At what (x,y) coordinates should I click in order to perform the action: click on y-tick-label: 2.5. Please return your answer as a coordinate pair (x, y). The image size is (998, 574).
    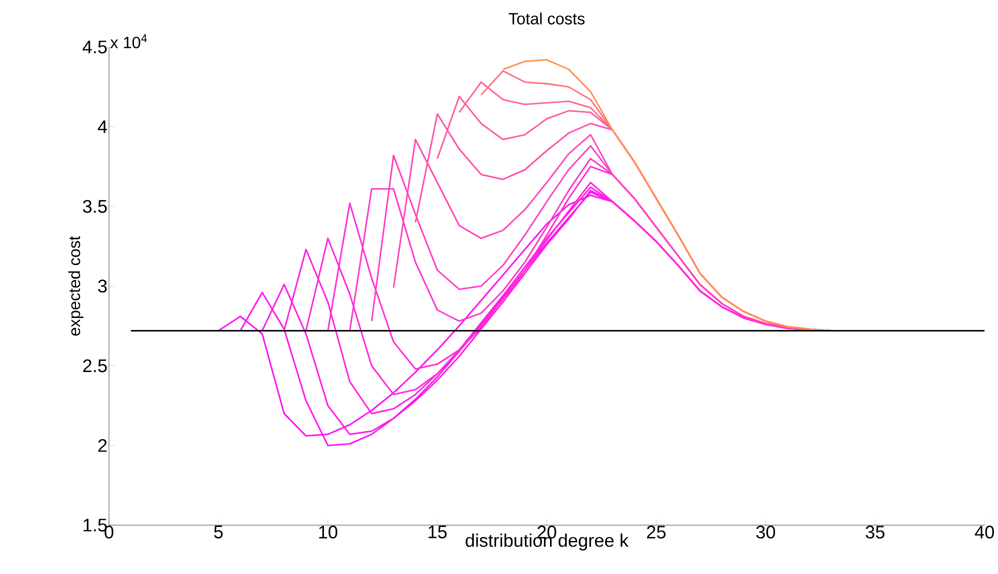
    Looking at the image, I should click on (95, 365).